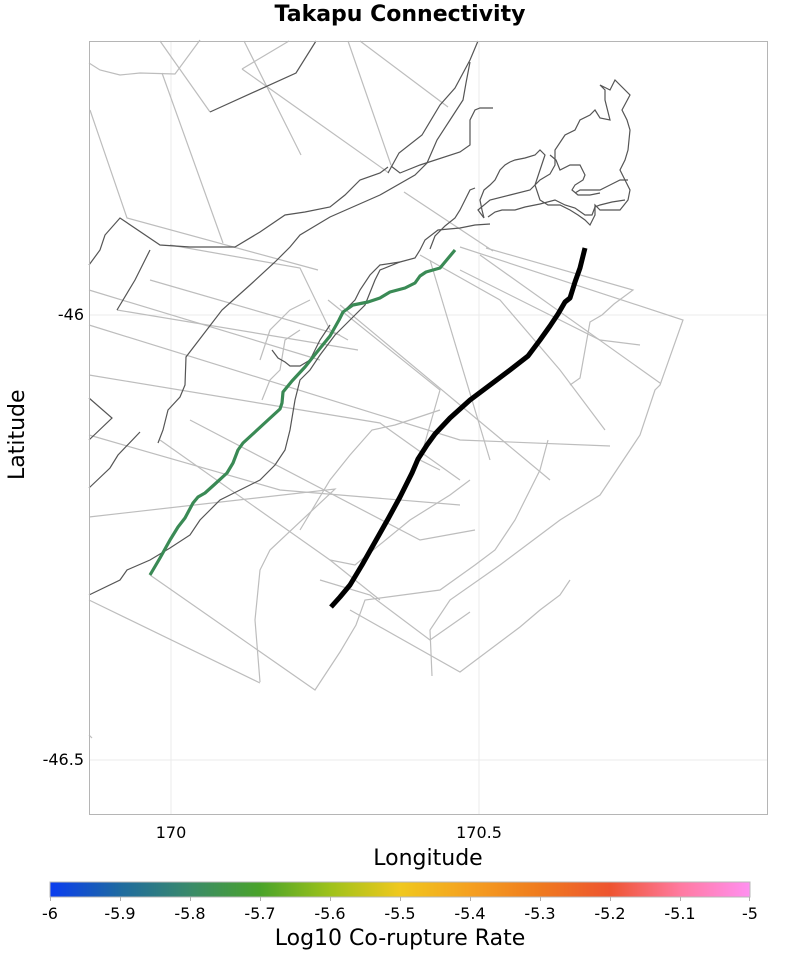  What do you see at coordinates (750, 913) in the screenshot?
I see `colorbar-tick-label: -5` at bounding box center [750, 913].